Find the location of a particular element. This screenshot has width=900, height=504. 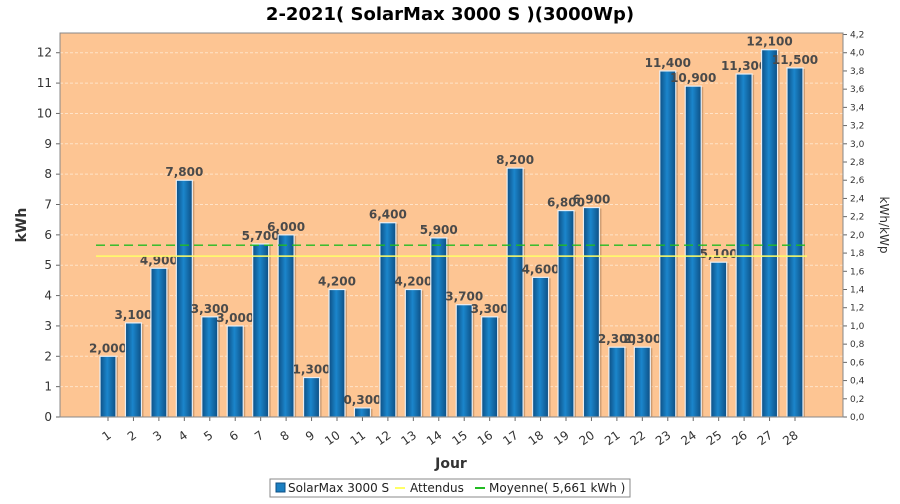

y2-tick-label: 1,2 is located at coordinates (857, 309).